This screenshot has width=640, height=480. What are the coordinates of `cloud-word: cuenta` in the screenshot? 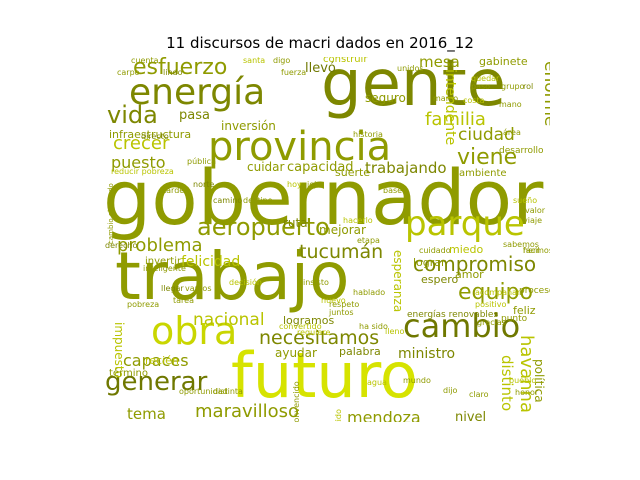 It's located at (145, 61).